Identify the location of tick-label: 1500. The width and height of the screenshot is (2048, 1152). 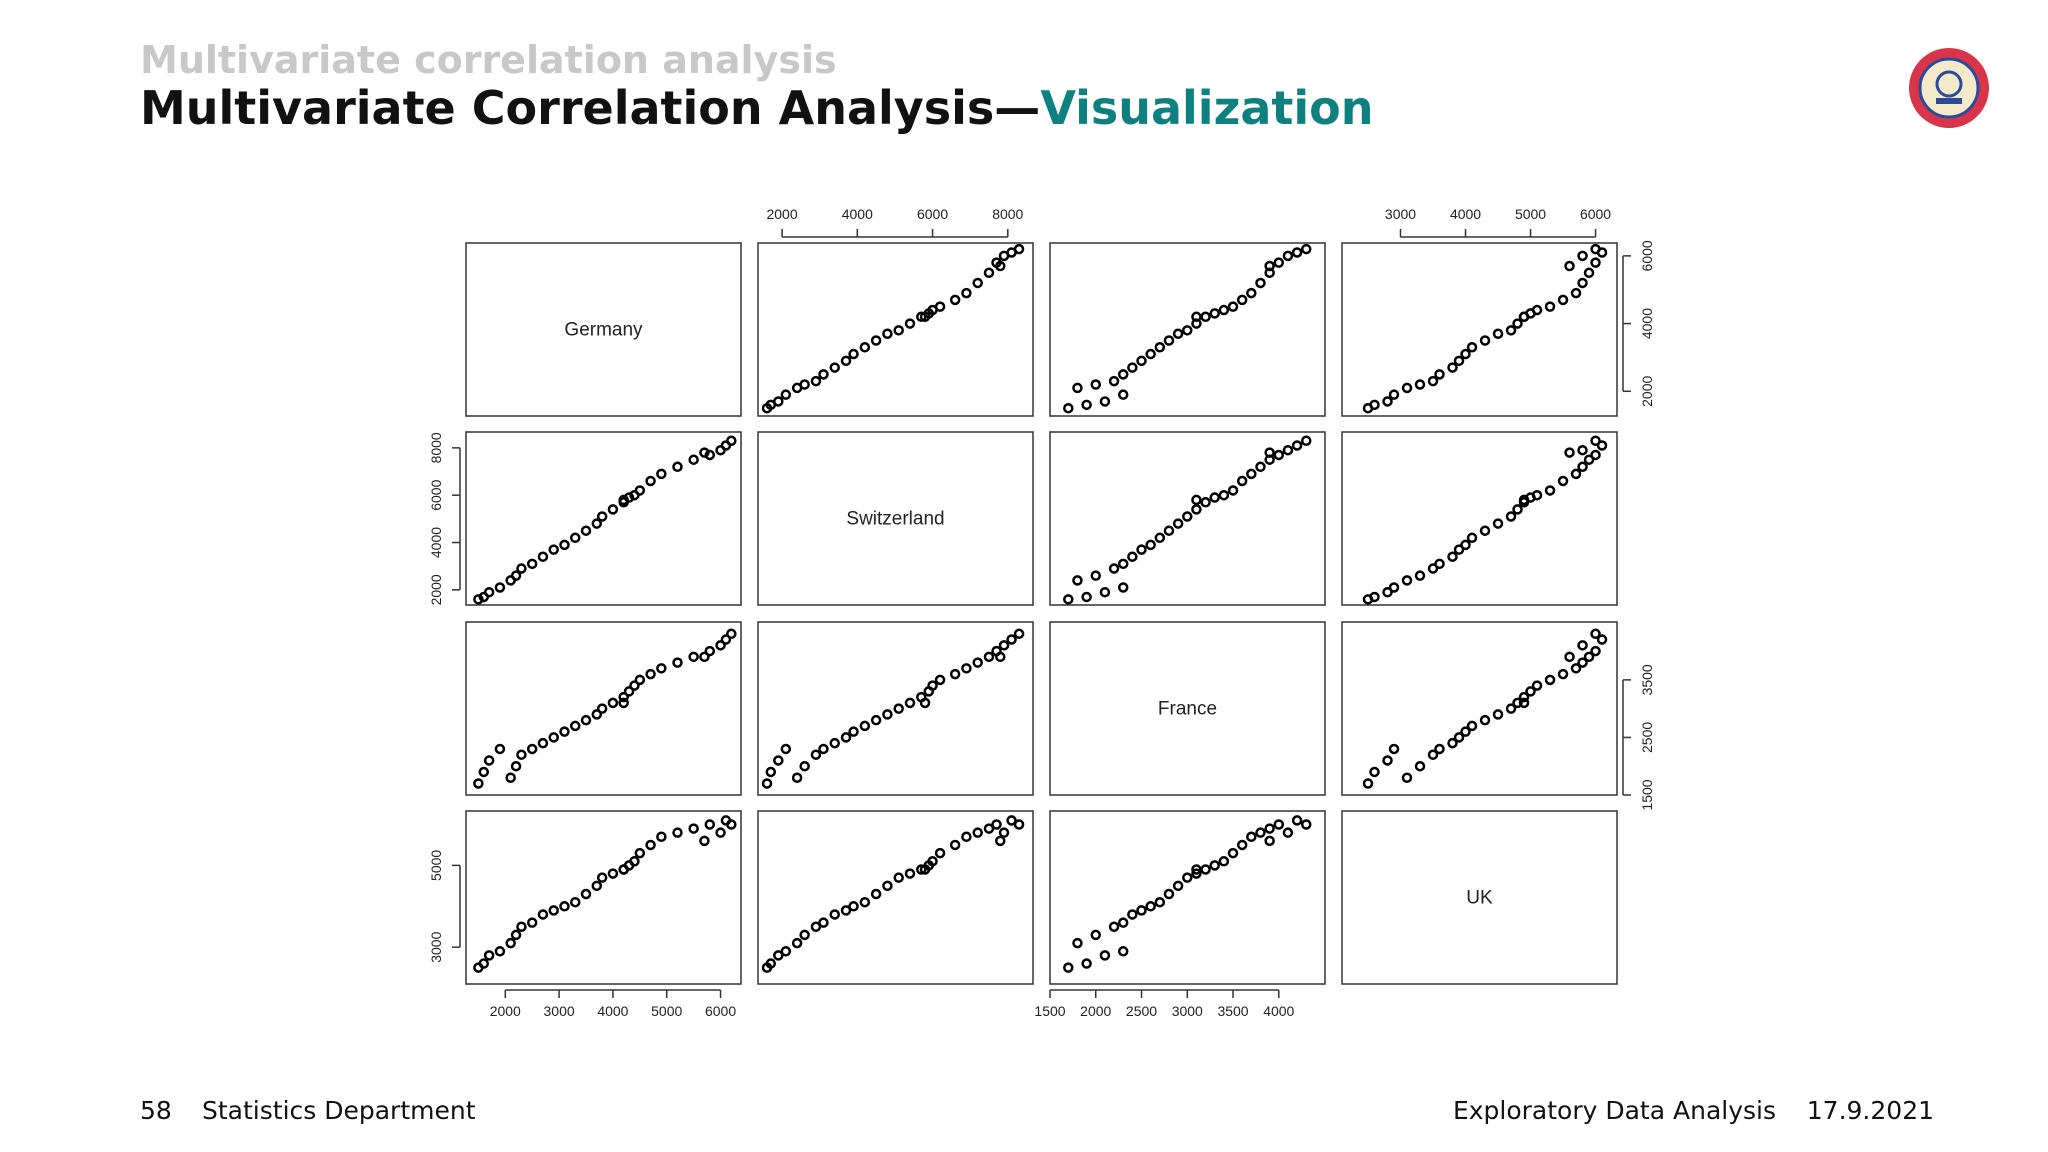
(1647, 794).